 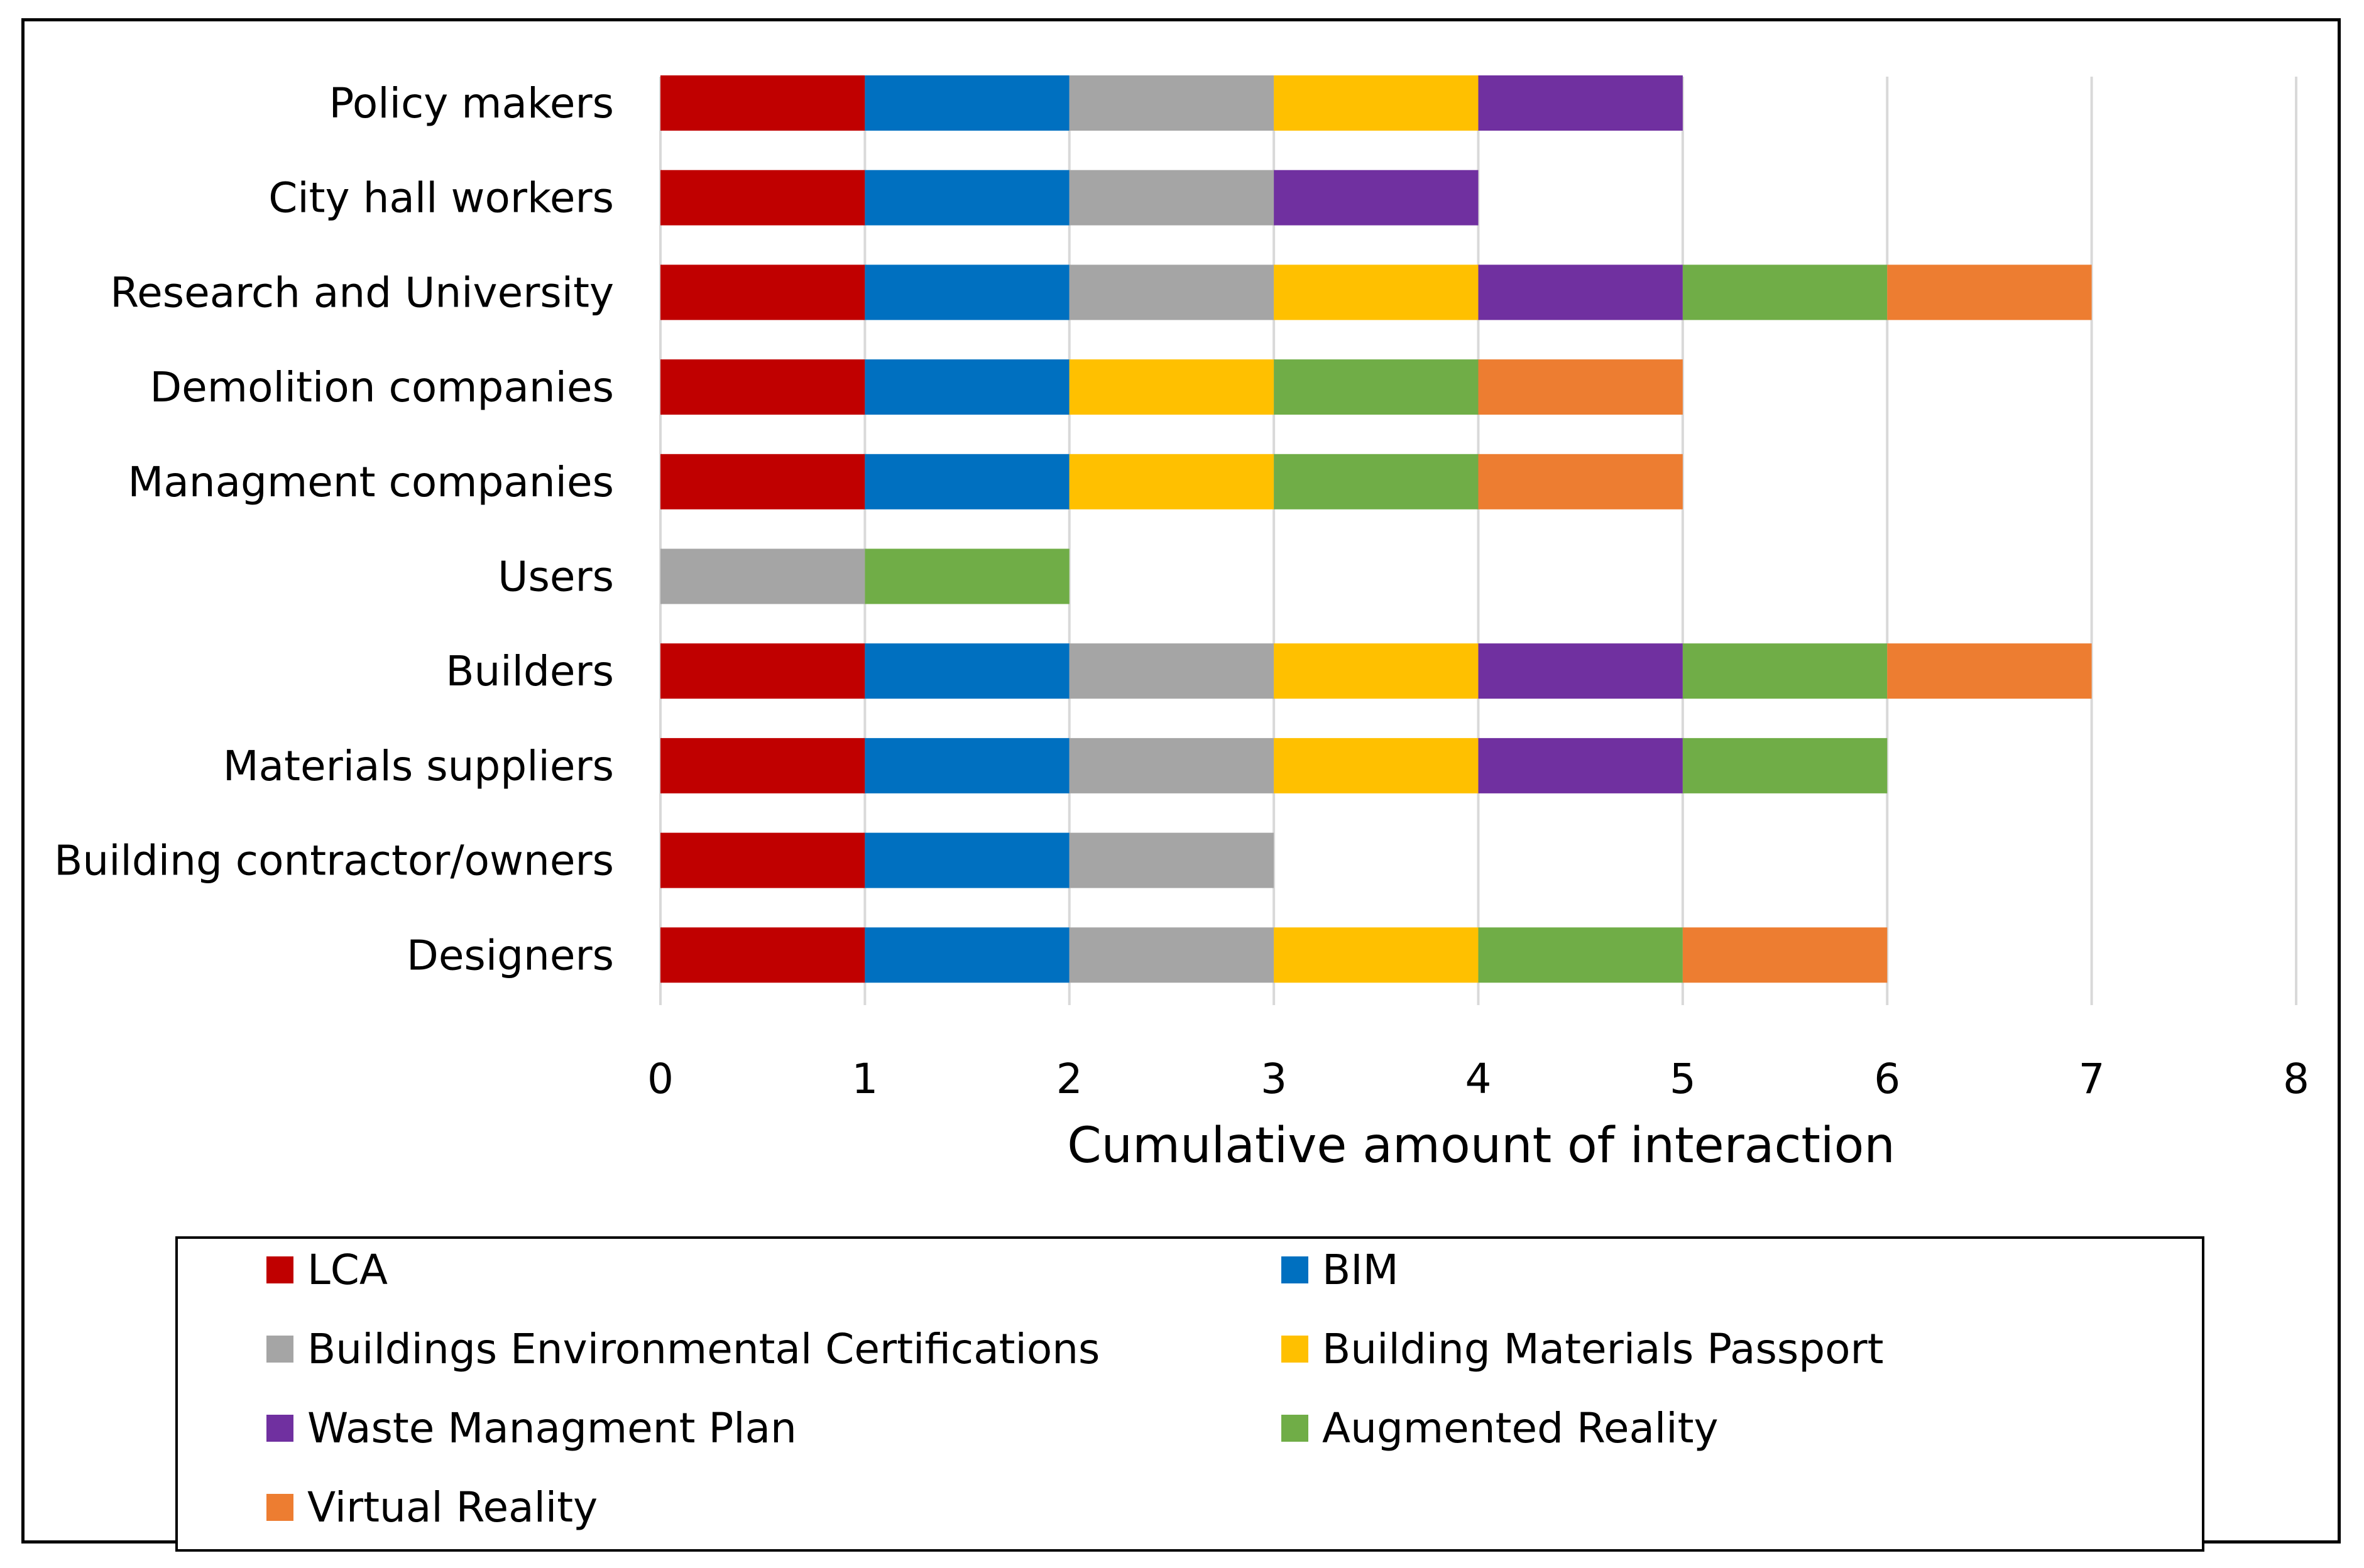 I want to click on category-label: Managment companies, so click(x=371, y=482).